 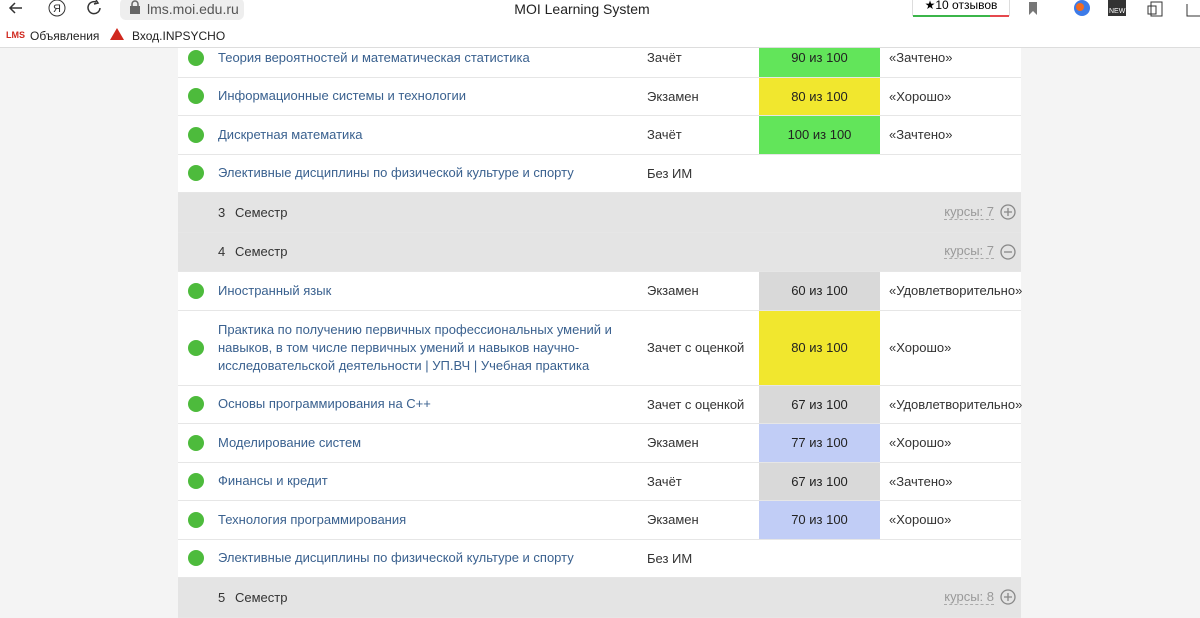 What do you see at coordinates (290, 134) in the screenshot?
I see `course-link: Дискретная математика` at bounding box center [290, 134].